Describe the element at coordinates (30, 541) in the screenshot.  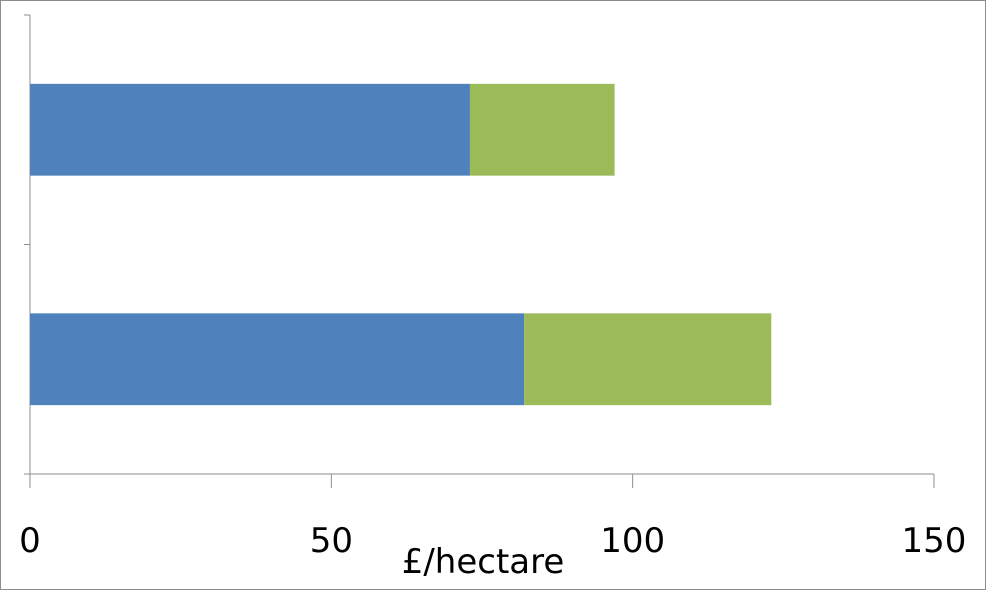
I see `x-tick-label: 0` at that location.